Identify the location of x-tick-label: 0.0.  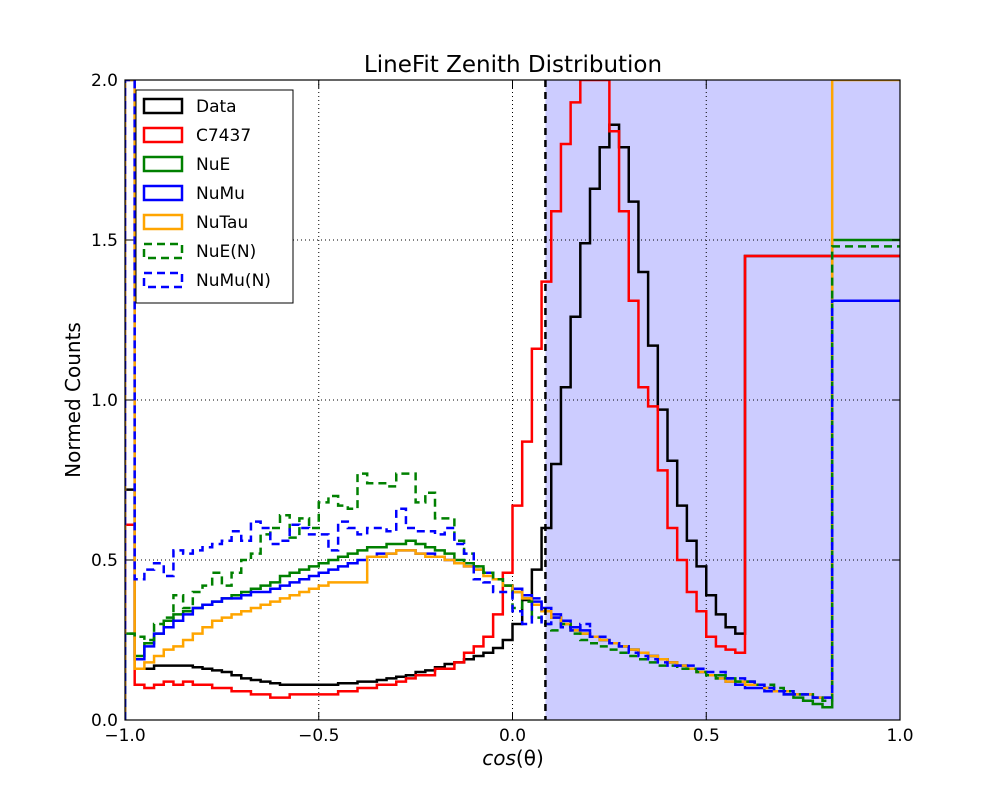
(512, 736).